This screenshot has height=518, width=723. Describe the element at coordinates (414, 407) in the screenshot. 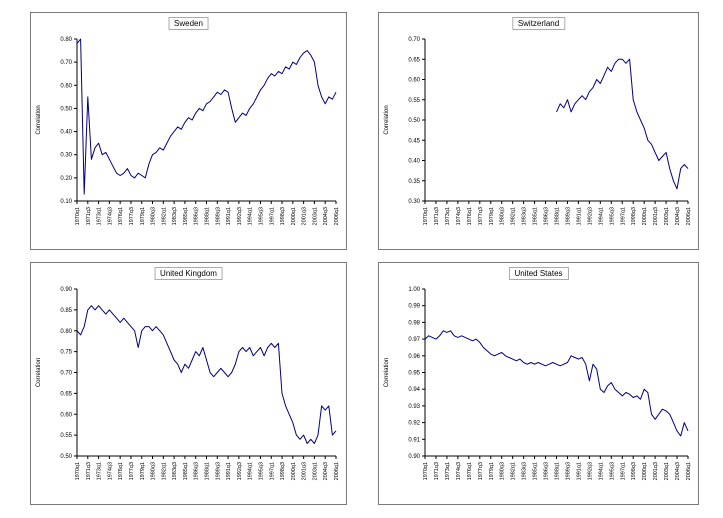

I see `y-tick-label: 0.93` at that location.